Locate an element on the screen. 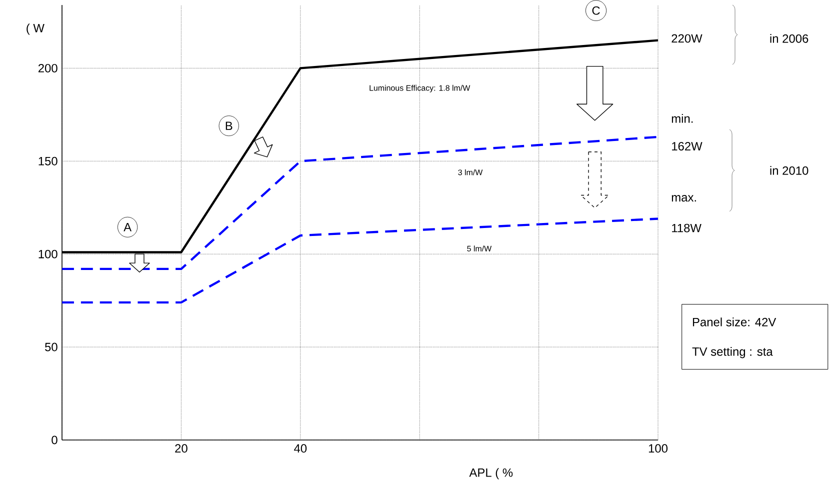  x-axis-title: APL ( % is located at coordinates (491, 474).